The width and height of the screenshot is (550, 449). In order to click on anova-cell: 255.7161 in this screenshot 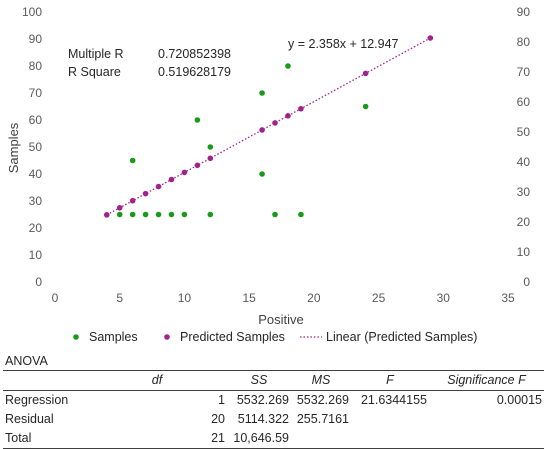, I will do `click(322, 419)`.